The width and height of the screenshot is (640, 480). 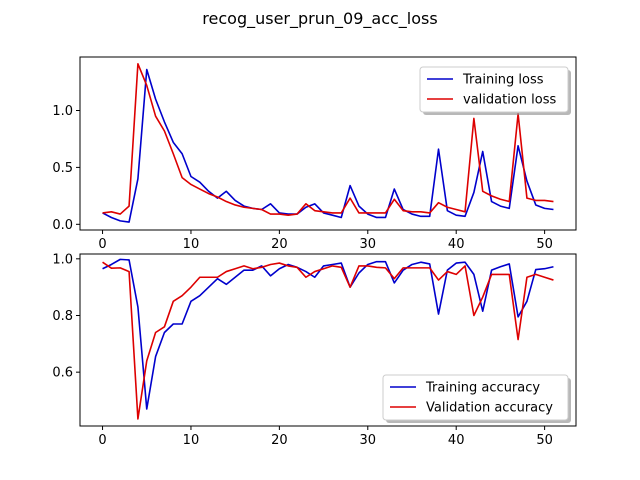 What do you see at coordinates (62, 168) in the screenshot?
I see `y-tick-label: 0.5` at bounding box center [62, 168].